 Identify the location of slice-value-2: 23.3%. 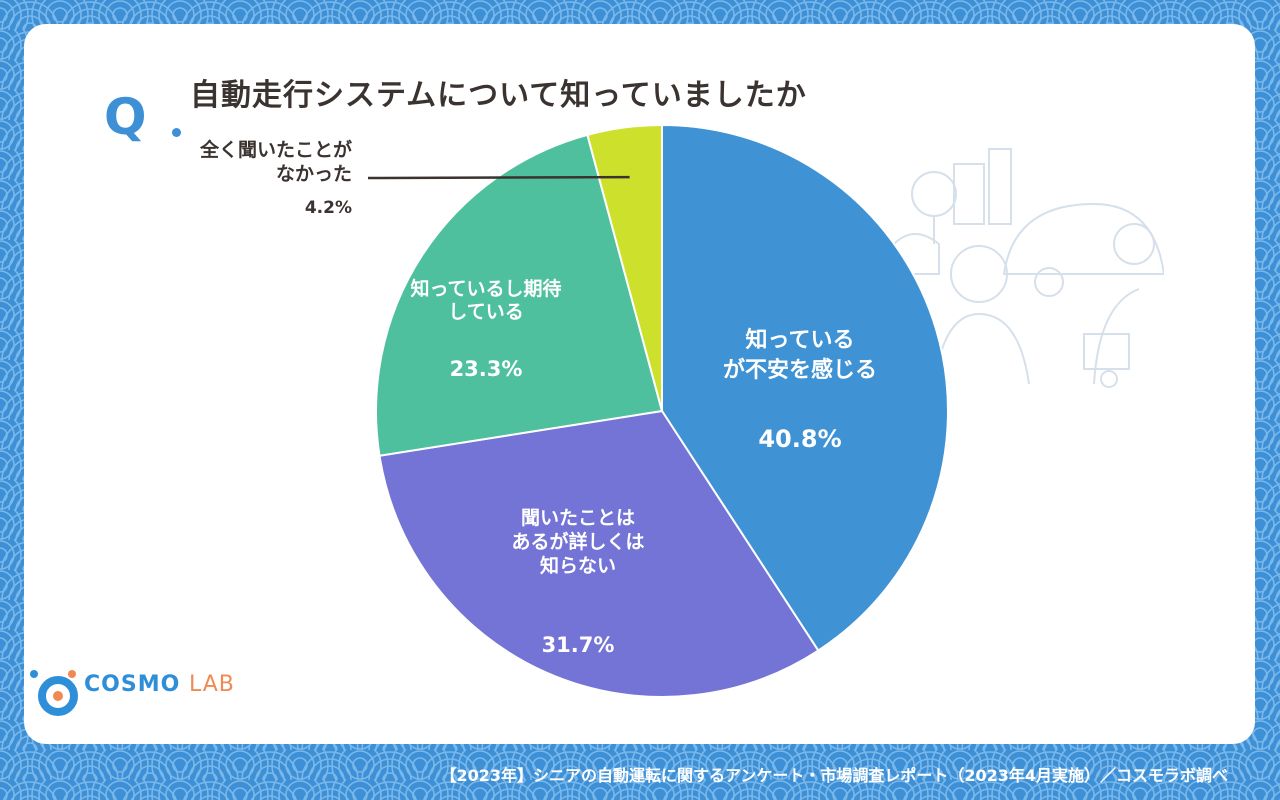
(486, 369).